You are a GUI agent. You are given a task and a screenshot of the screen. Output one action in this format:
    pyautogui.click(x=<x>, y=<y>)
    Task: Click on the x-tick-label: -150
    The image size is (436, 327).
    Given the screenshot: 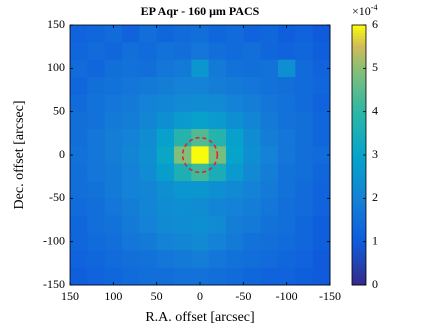 What is the action you would take?
    pyautogui.click(x=330, y=296)
    